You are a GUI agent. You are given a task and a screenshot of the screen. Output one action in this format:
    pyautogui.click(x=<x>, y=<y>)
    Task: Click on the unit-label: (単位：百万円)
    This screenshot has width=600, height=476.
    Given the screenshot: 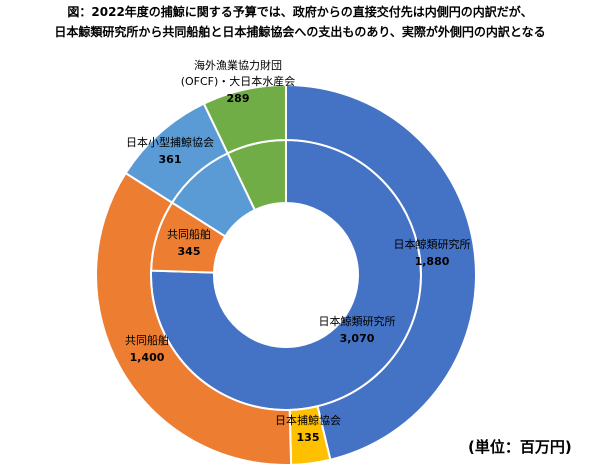 What is the action you would take?
    pyautogui.click(x=520, y=447)
    